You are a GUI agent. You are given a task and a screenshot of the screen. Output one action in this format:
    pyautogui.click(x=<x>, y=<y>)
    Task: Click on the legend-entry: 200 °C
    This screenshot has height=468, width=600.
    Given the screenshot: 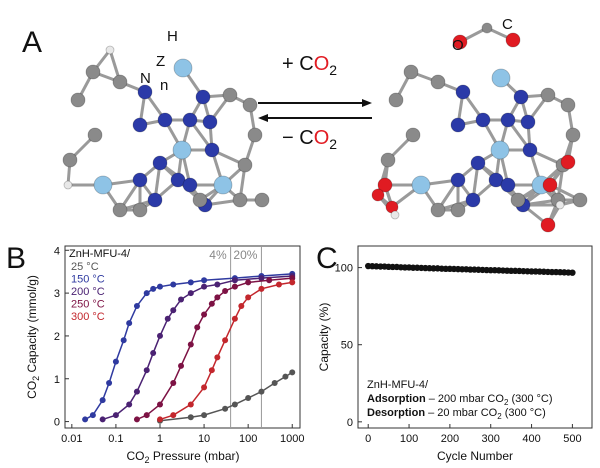 What is the action you would take?
    pyautogui.click(x=88, y=292)
    